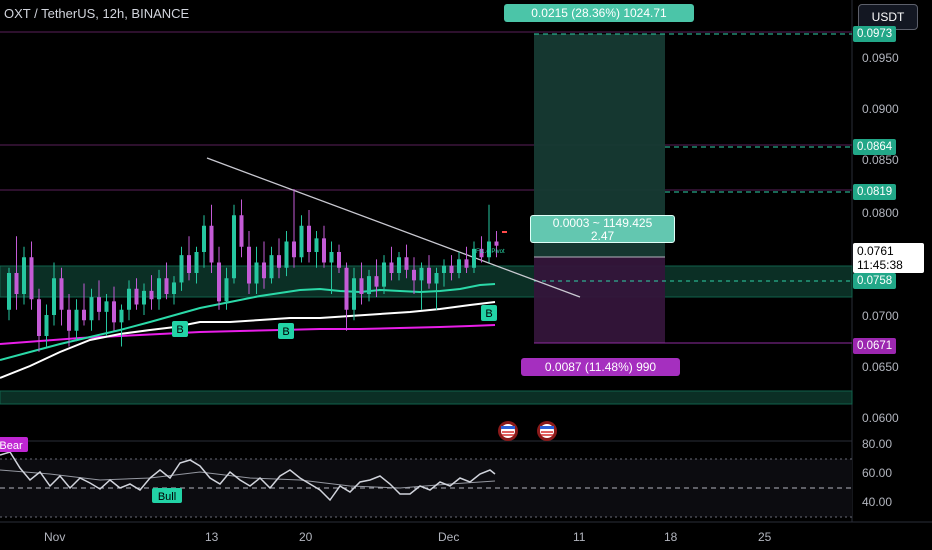  What do you see at coordinates (875, 281) in the screenshot?
I see `price-tag-0758: 0.0758` at bounding box center [875, 281].